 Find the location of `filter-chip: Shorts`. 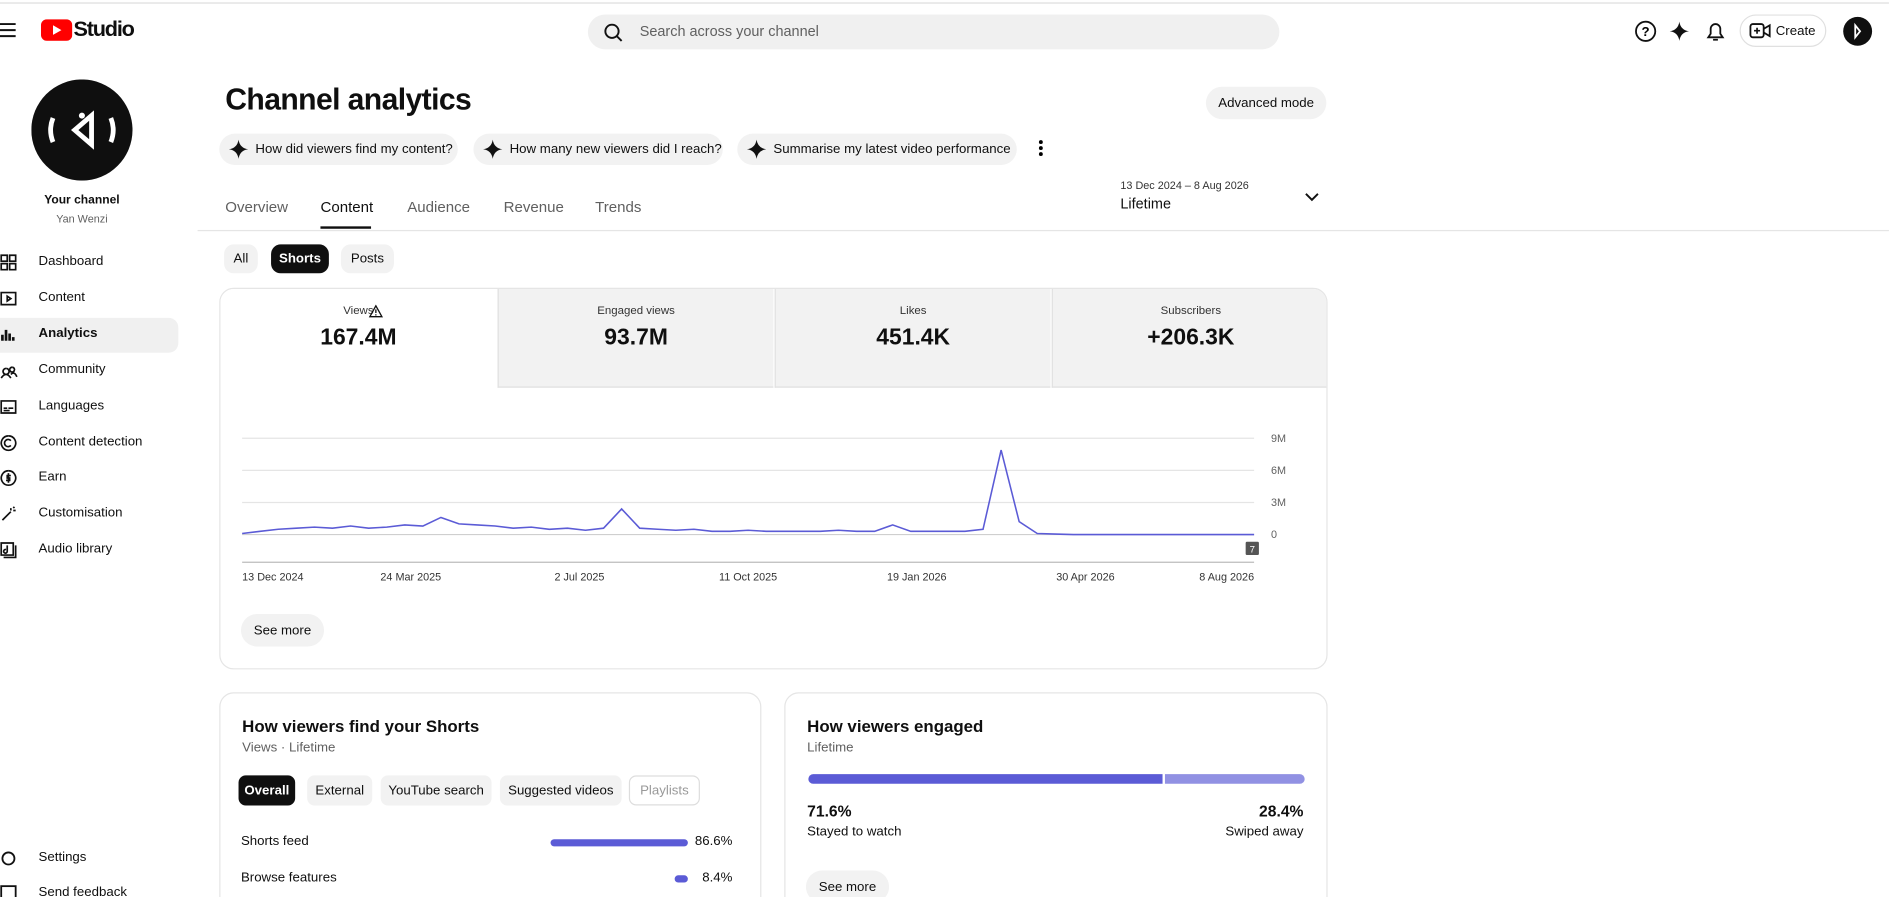

filter-chip: Shorts is located at coordinates (300, 259).